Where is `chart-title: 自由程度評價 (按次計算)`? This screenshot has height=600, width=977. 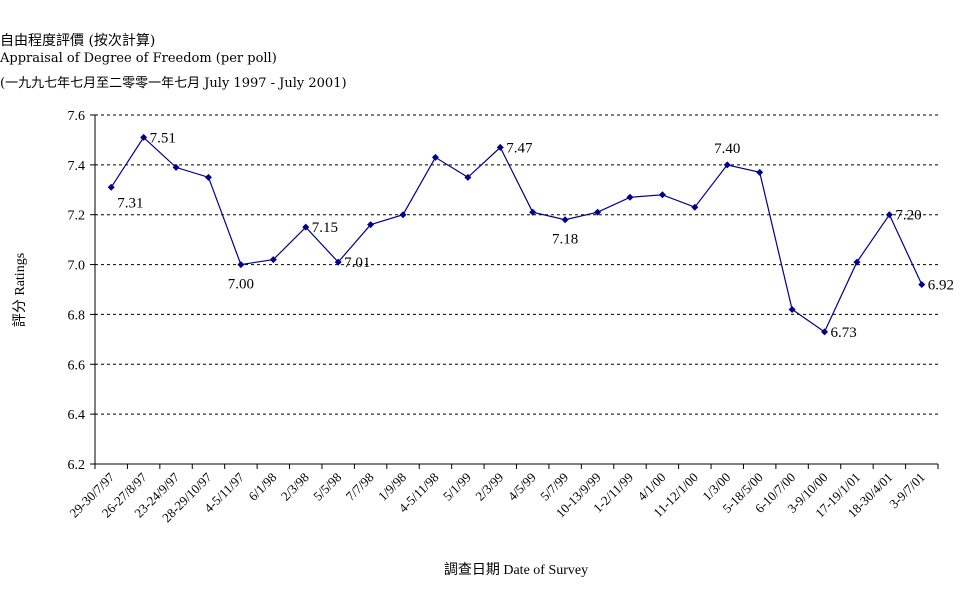
chart-title: 自由程度評價 (按次計算) is located at coordinates (78, 41).